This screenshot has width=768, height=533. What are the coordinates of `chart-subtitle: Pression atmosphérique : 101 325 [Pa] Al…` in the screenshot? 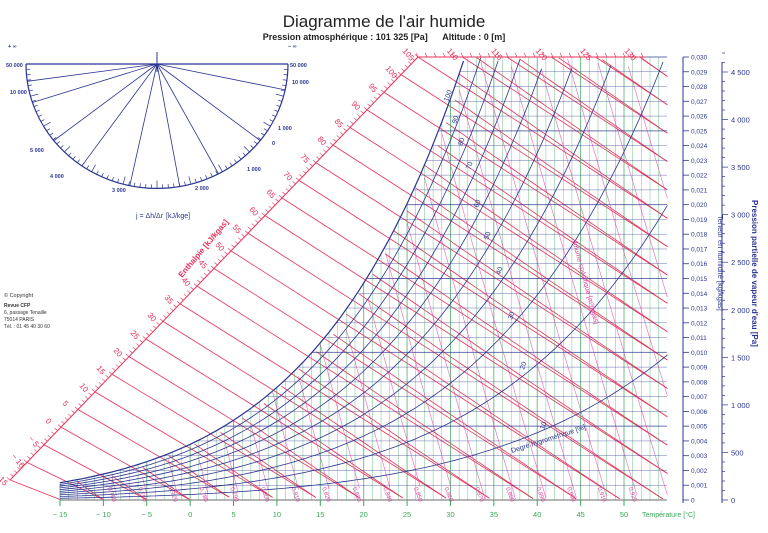 It's located at (384, 37).